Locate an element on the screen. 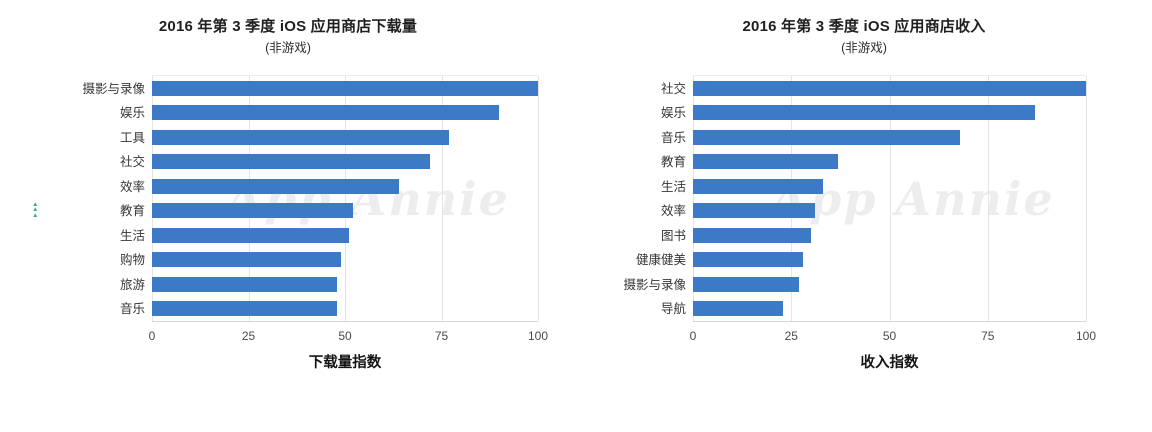 Image resolution: width=1152 pixels, height=432 pixels. category-row: 效率 is located at coordinates (634, 210).